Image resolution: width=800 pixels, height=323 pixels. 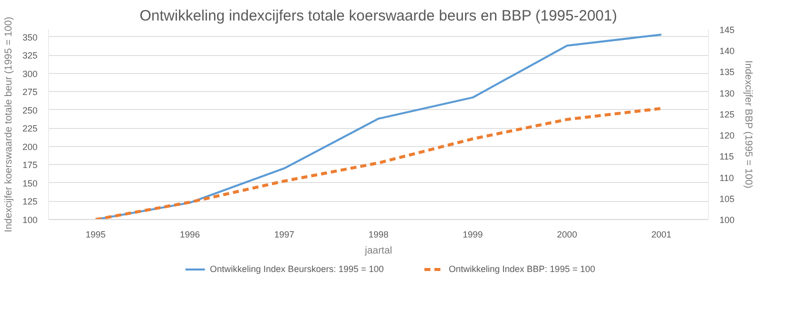 What do you see at coordinates (30, 183) in the screenshot?
I see `y-tick-label: 150` at bounding box center [30, 183].